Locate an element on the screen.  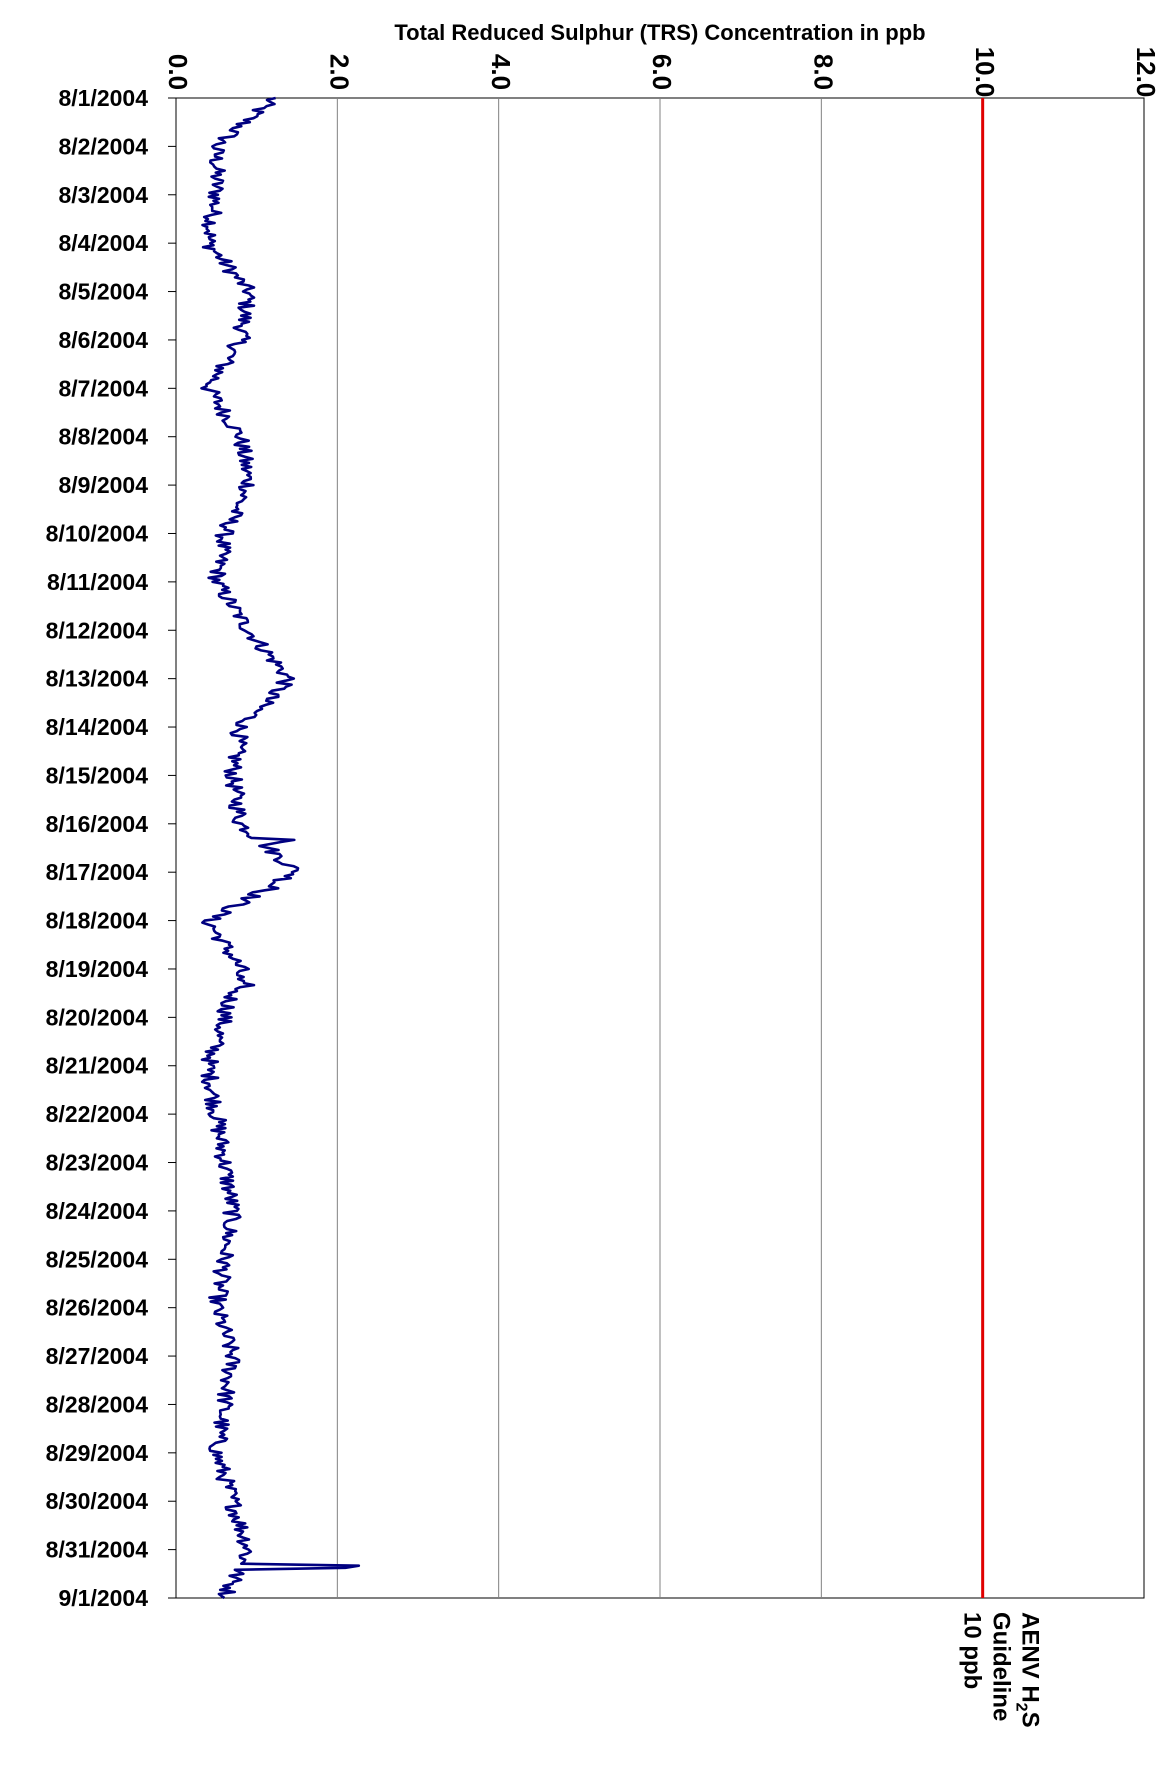
date-tick-label: 8/1/2004 is located at coordinates (103, 98).